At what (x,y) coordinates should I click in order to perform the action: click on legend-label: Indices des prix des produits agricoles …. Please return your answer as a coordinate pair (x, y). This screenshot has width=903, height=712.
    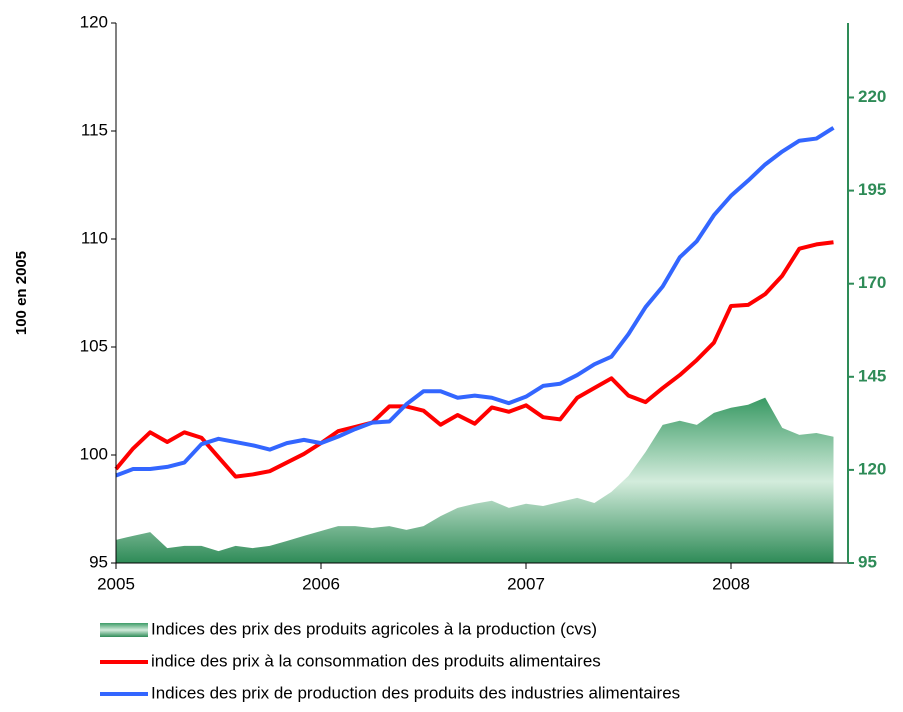
    Looking at the image, I should click on (374, 628).